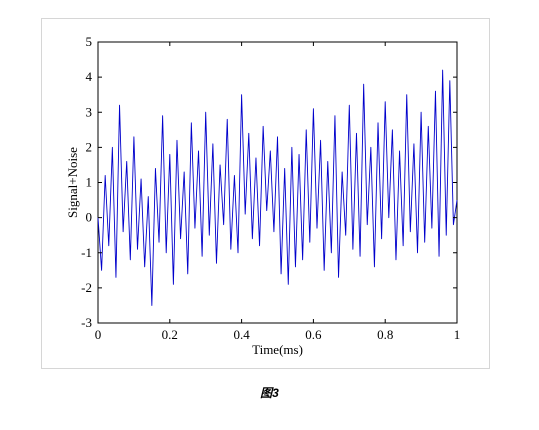 Image resolution: width=539 pixels, height=430 pixels. I want to click on x-tick-label: 0, so click(98, 334).